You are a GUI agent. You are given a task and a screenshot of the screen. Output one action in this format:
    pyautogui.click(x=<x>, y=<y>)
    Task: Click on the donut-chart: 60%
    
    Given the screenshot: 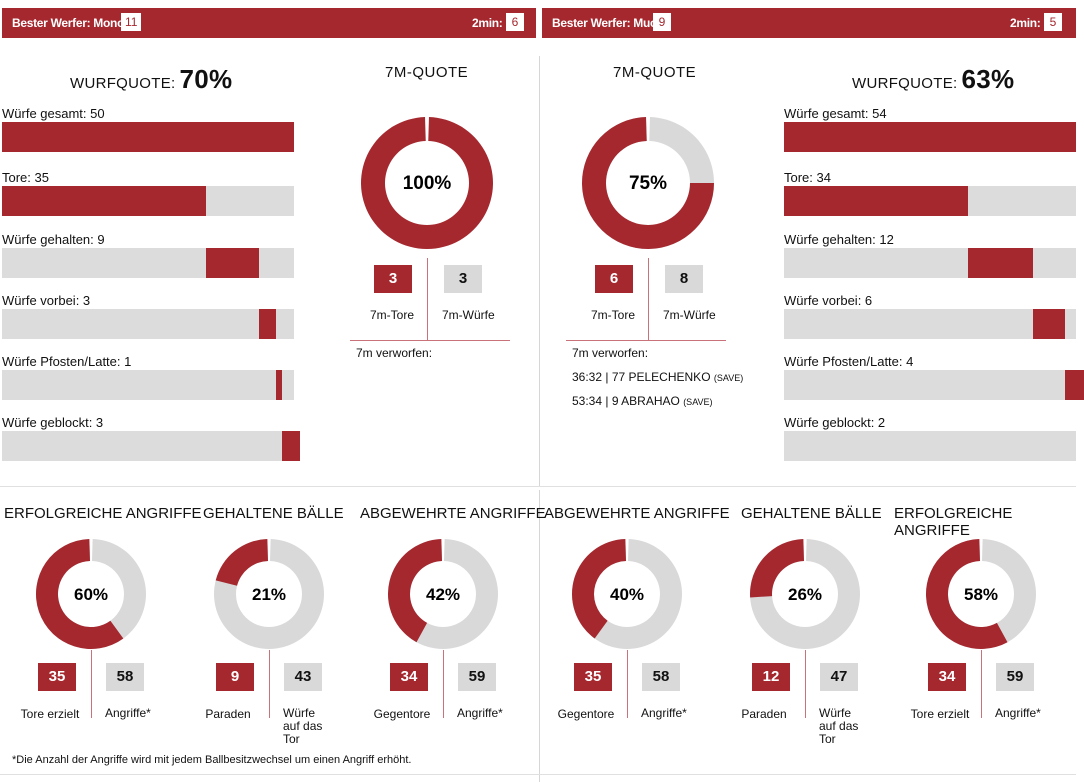 What is the action you would take?
    pyautogui.click(x=91, y=594)
    